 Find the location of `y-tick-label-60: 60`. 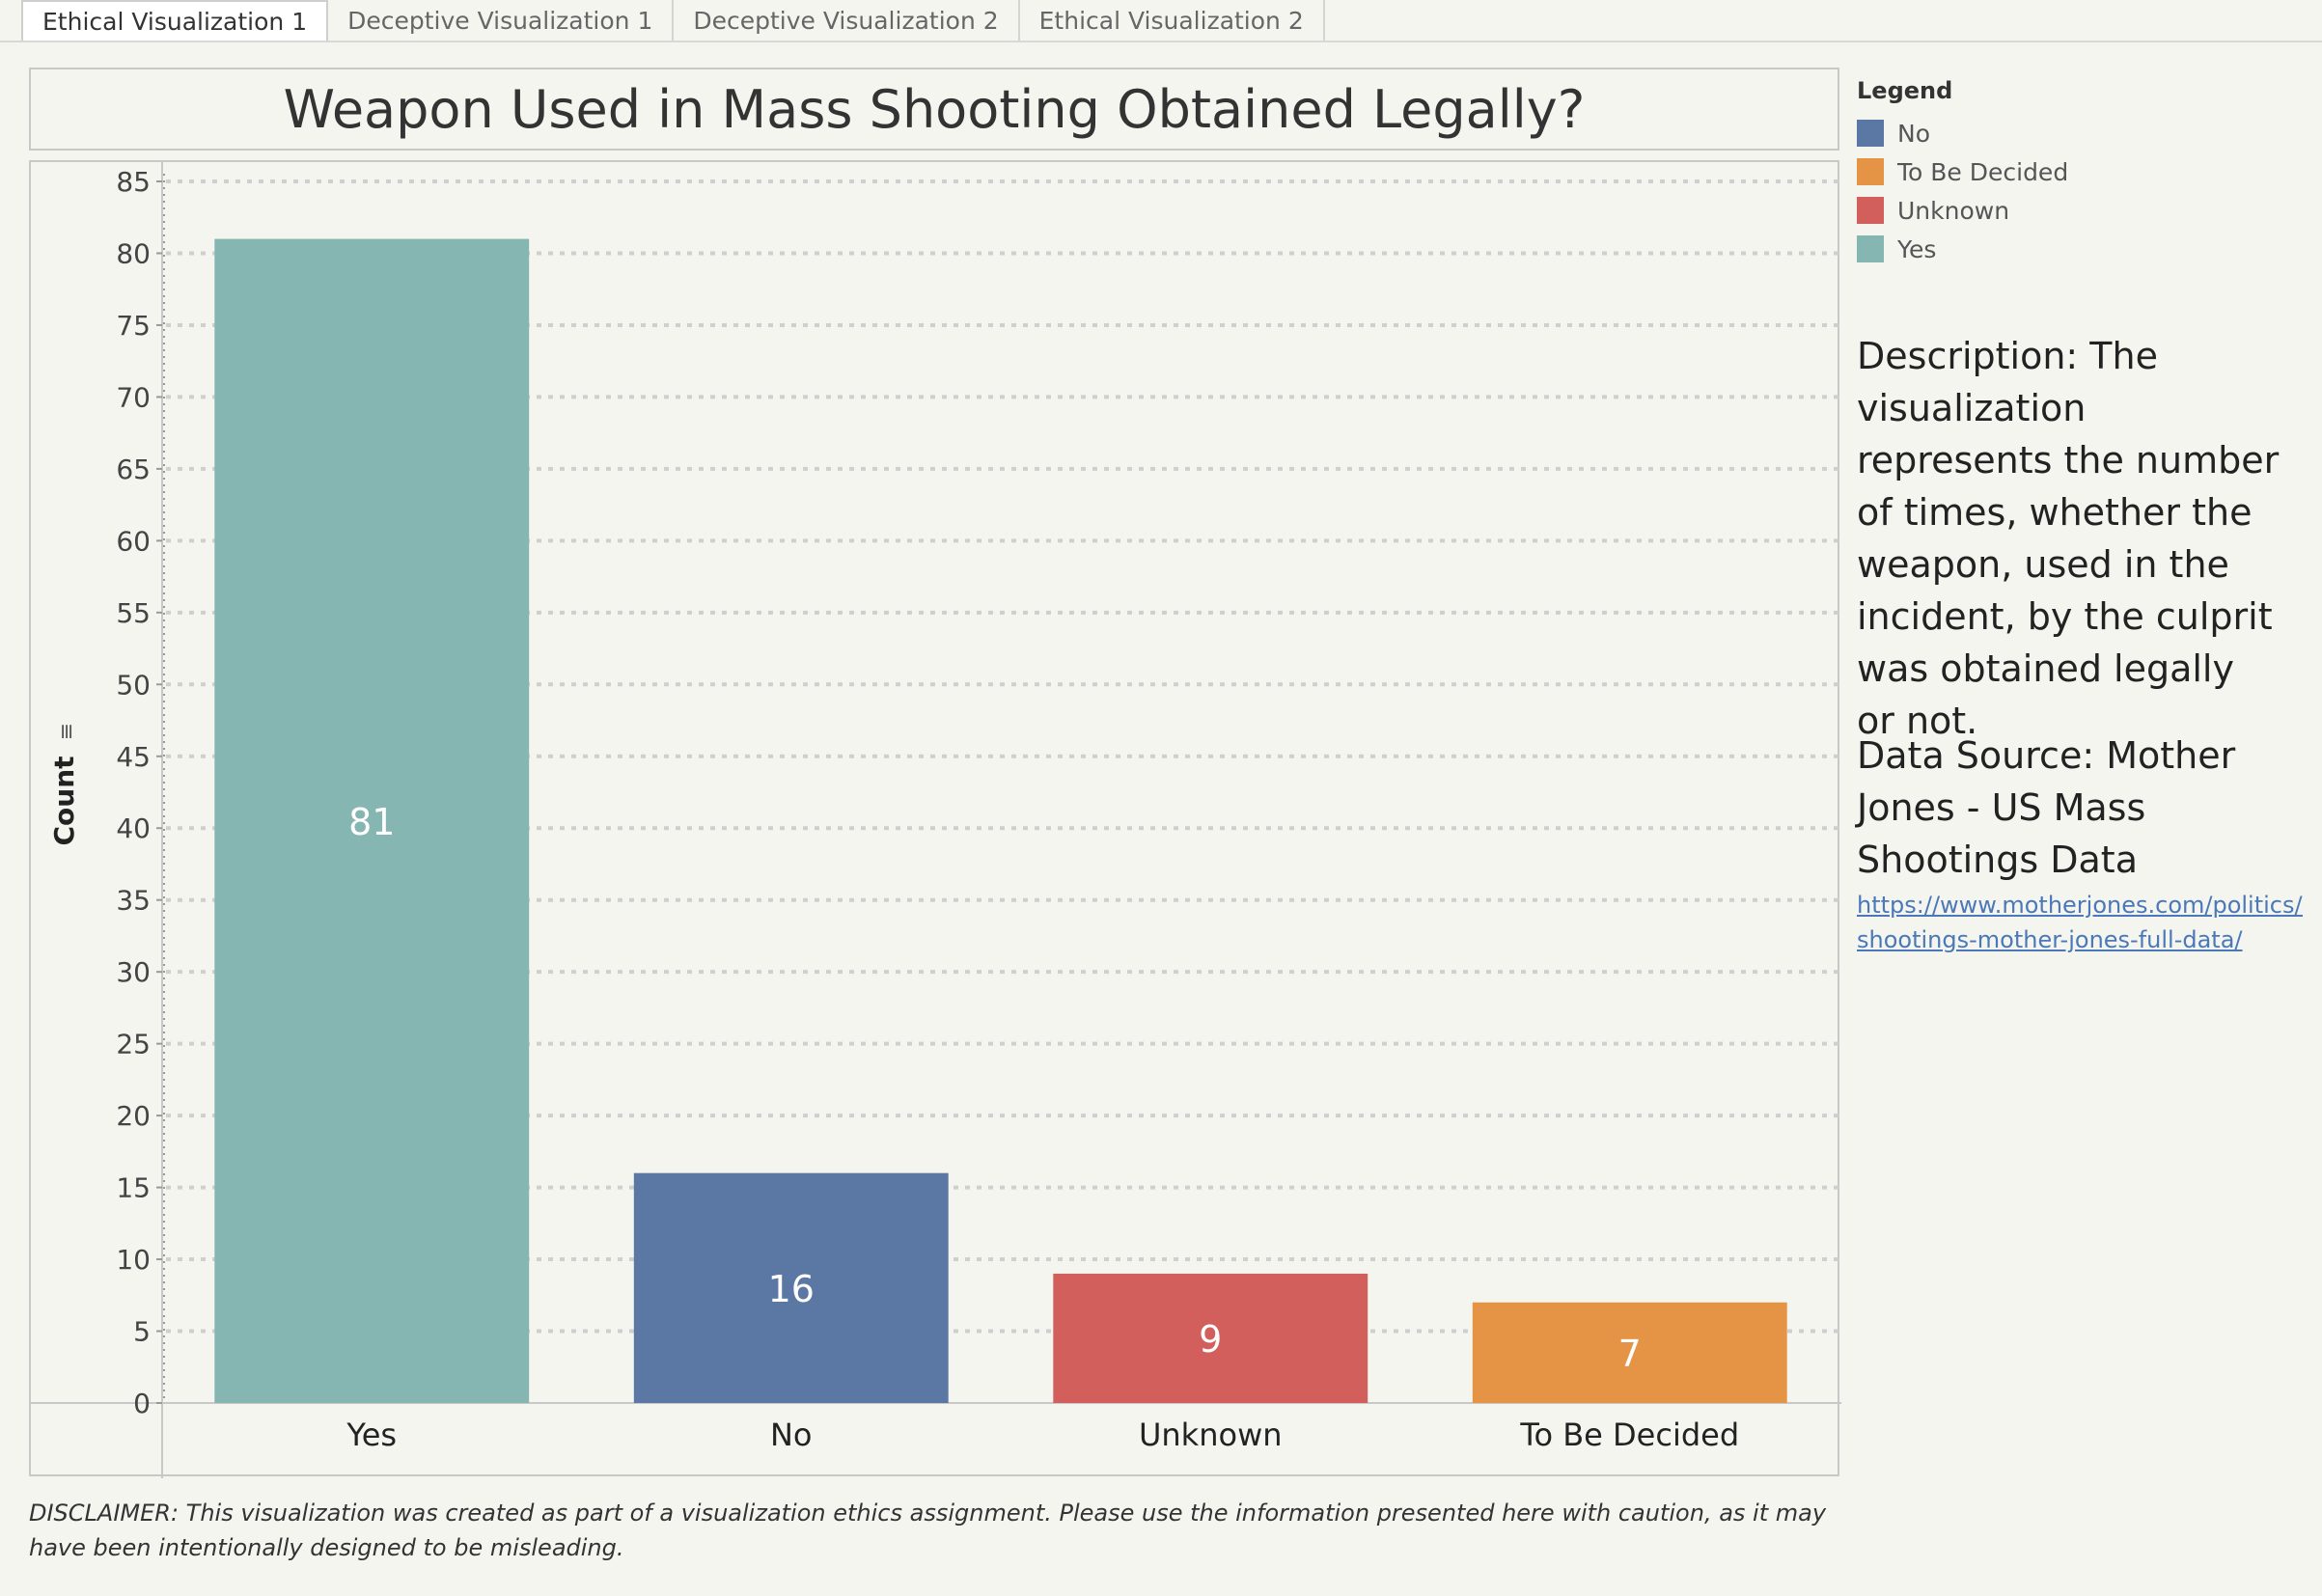

y-tick-label-60: 60 is located at coordinates (133, 541).